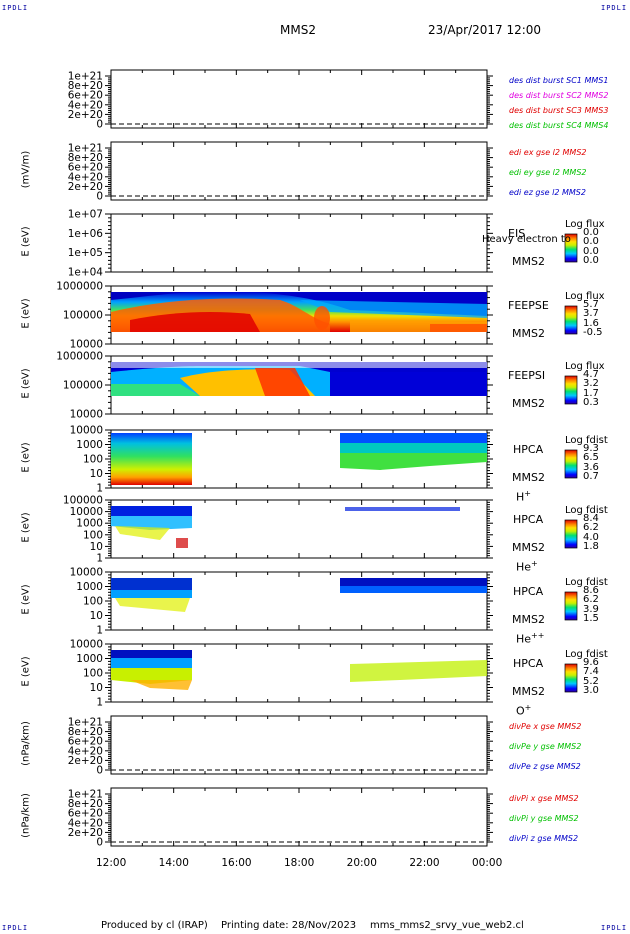 The height and width of the screenshot is (934, 630). I want to click on panel-instrument-name: FEEPSI, so click(527, 375).